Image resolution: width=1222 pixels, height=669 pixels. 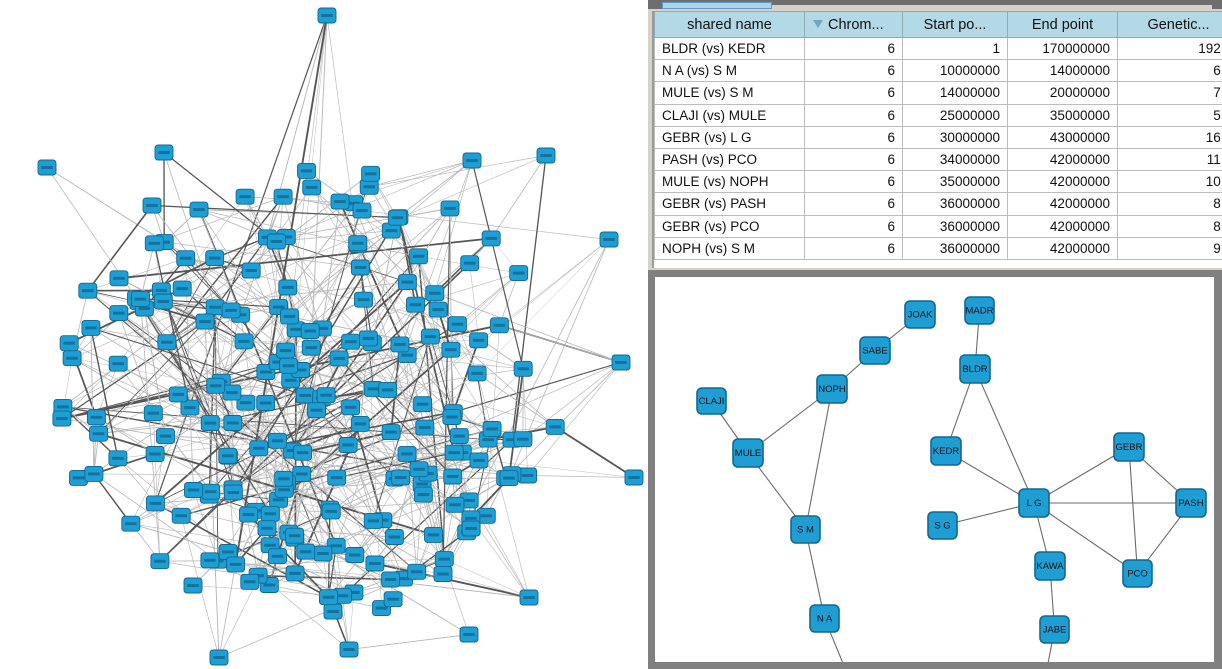 What do you see at coordinates (1034, 503) in the screenshot?
I see `subnetwork-node: L G` at bounding box center [1034, 503].